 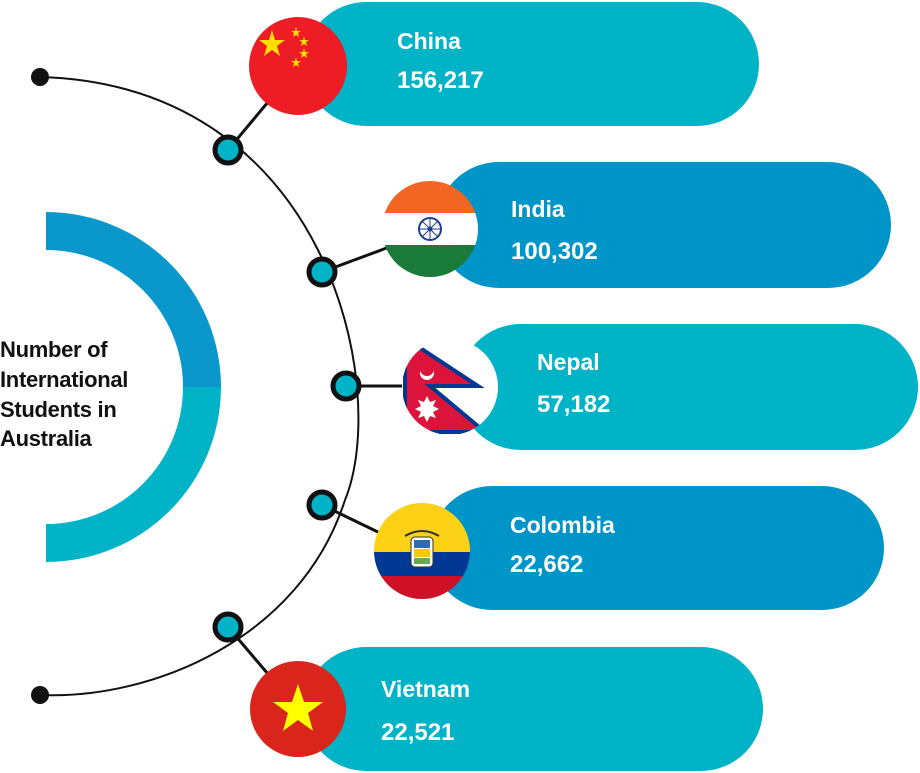 I want to click on china-flag-icon, so click(x=298, y=66).